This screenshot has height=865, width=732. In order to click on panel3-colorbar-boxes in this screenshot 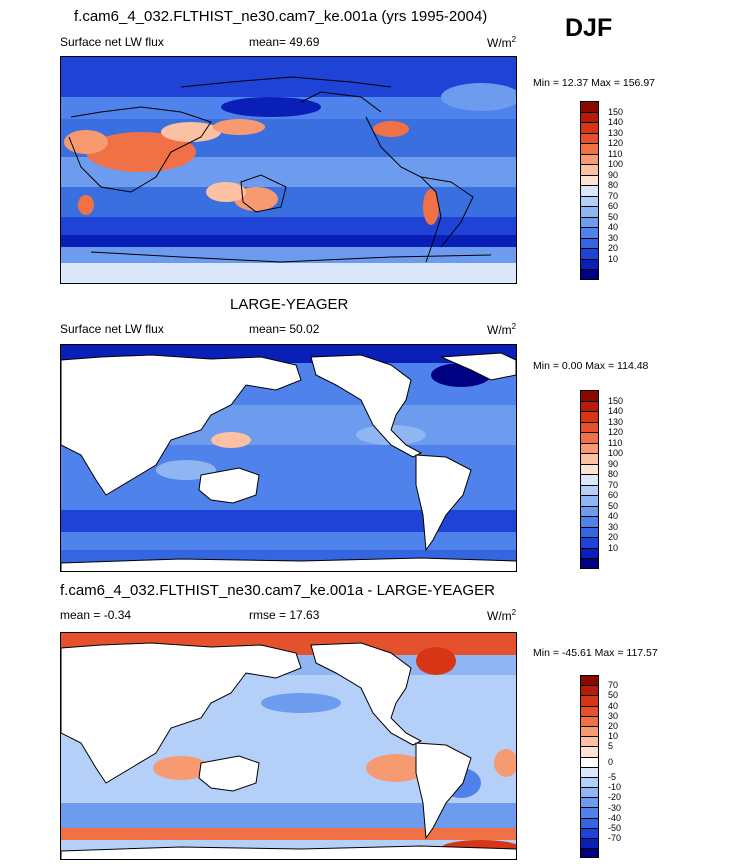, I will do `click(589, 767)`.